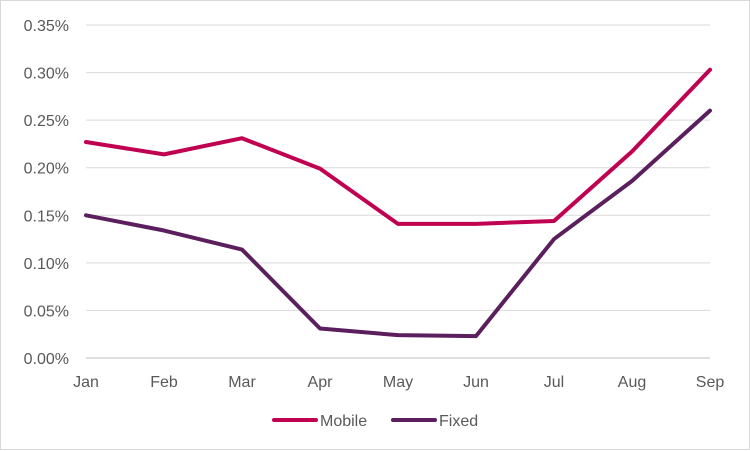 This screenshot has width=750, height=451. I want to click on y-tick-label: 0.25%, so click(46, 121).